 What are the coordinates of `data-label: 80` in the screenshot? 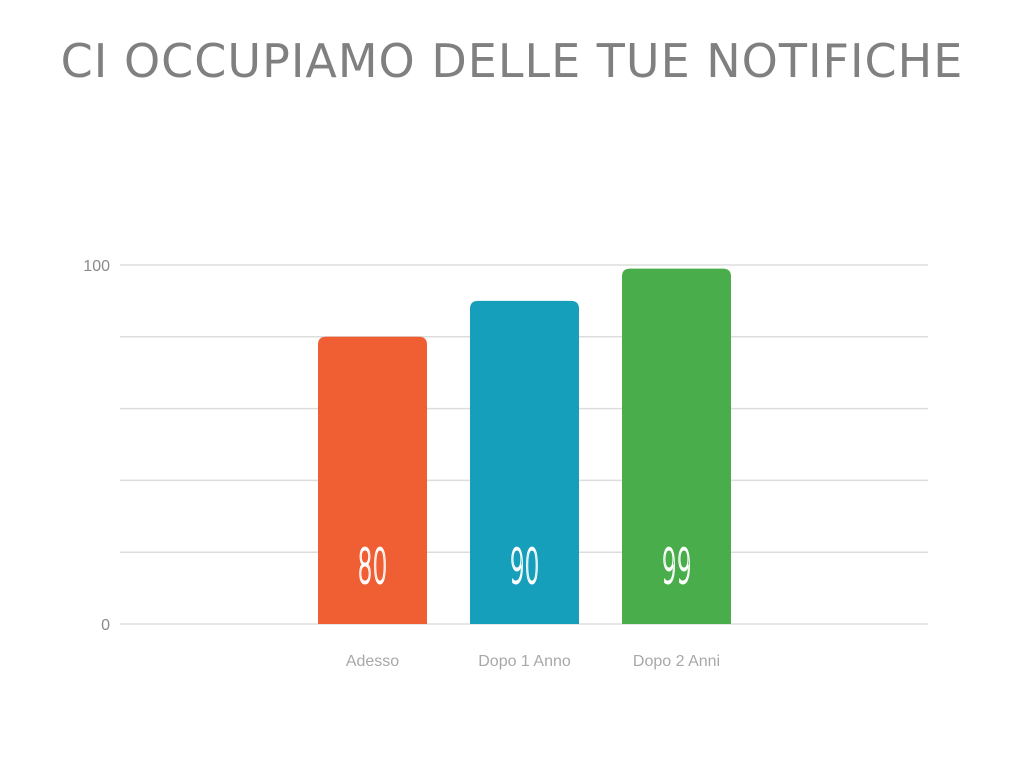 It's located at (373, 567).